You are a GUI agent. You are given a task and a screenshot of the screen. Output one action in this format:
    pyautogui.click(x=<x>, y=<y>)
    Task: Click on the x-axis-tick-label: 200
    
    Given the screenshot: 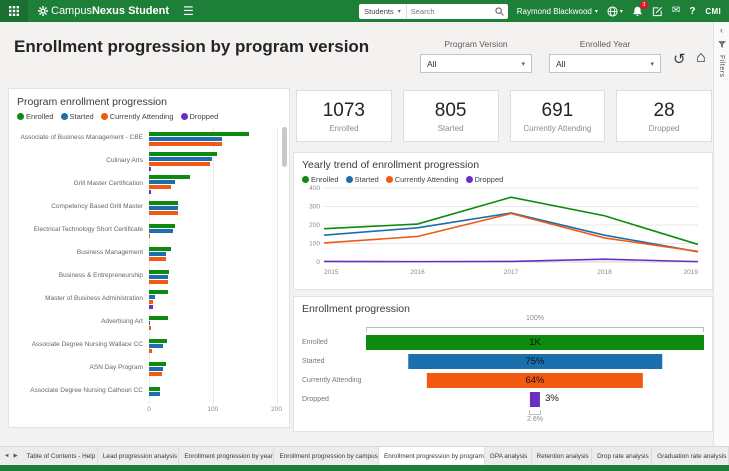 What is the action you would take?
    pyautogui.click(x=277, y=409)
    